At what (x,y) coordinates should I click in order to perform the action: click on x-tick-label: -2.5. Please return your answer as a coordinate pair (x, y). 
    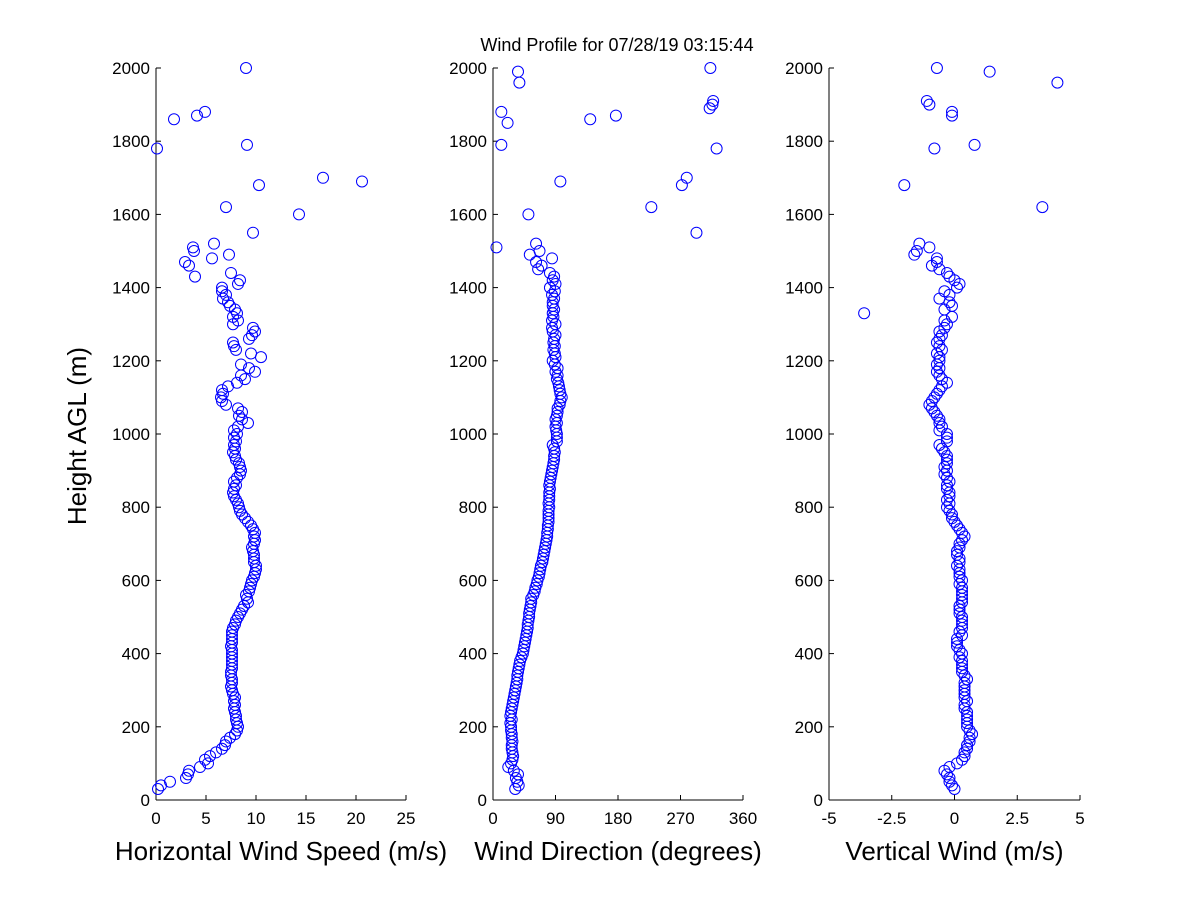
    Looking at the image, I should click on (891, 818).